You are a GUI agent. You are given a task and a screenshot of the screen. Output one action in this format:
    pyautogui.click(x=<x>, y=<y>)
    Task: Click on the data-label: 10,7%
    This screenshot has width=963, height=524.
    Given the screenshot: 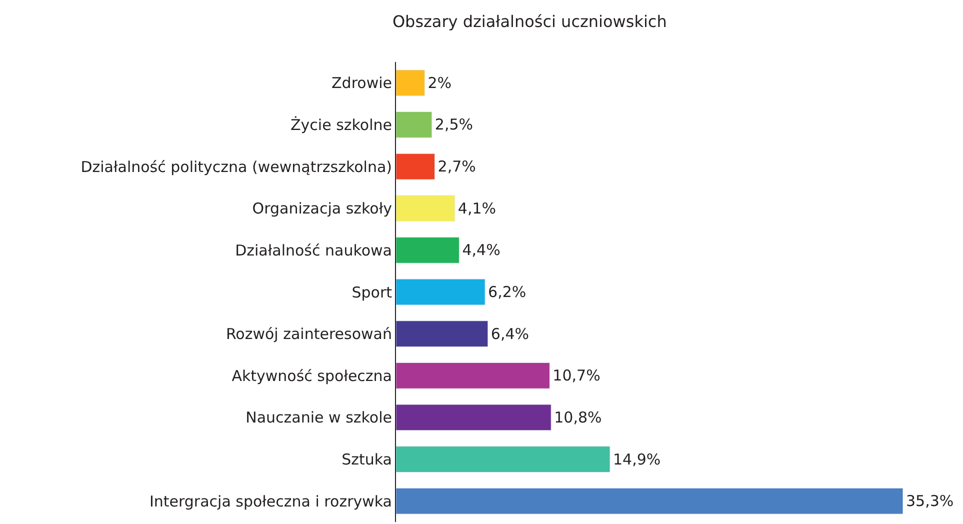 What is the action you would take?
    pyautogui.click(x=576, y=375)
    